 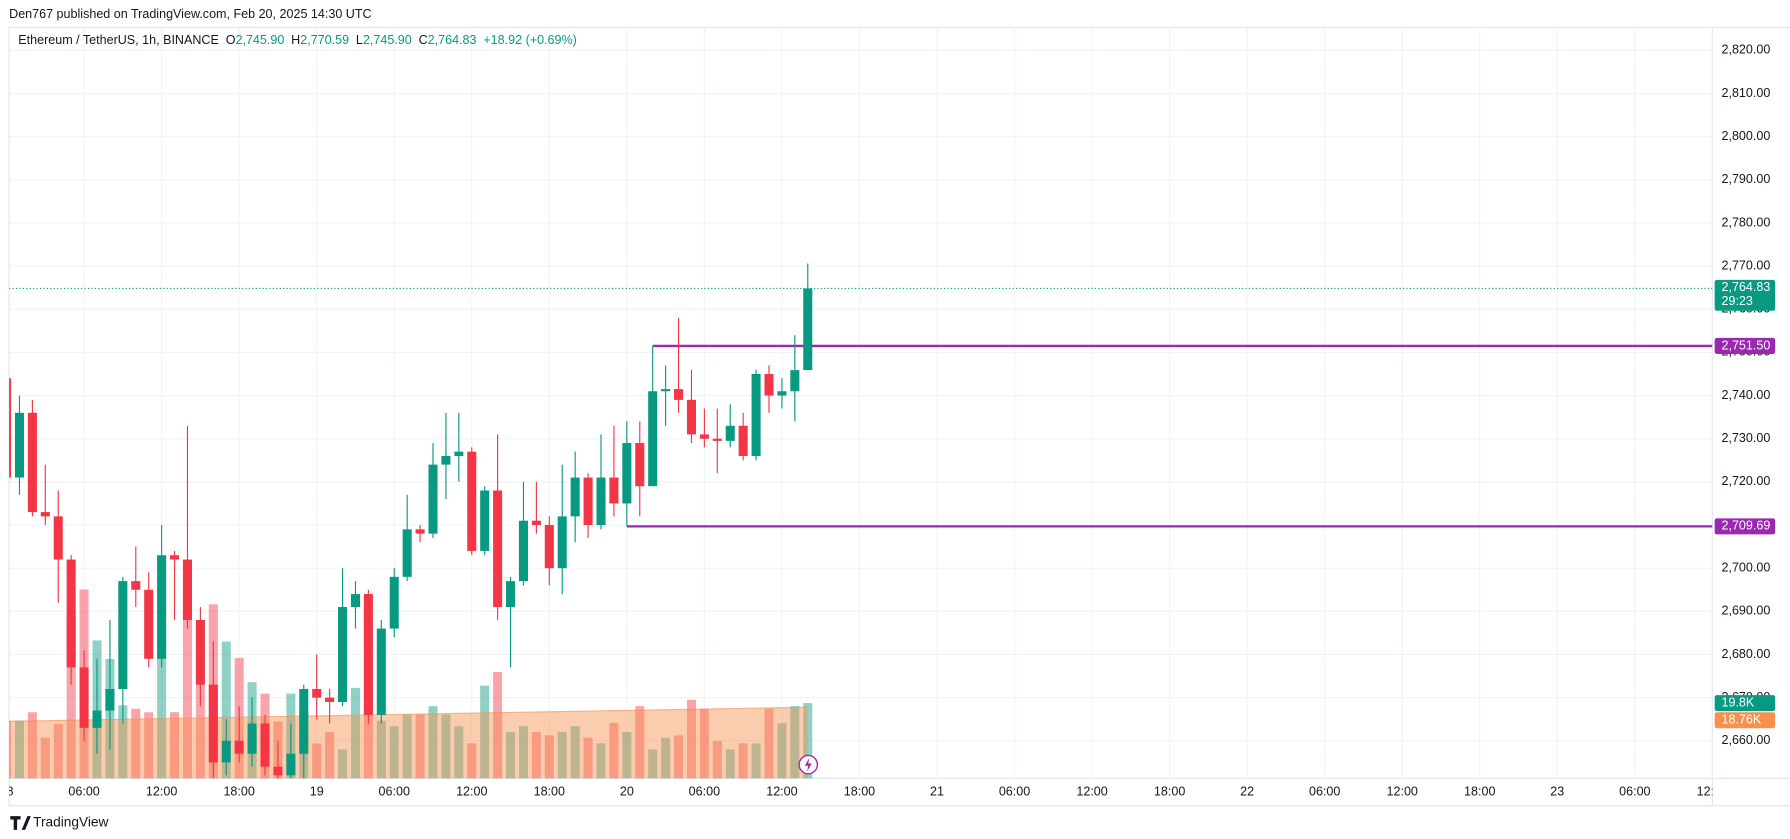 I want to click on y-tick-label: 2,680.00, so click(x=1746, y=654).